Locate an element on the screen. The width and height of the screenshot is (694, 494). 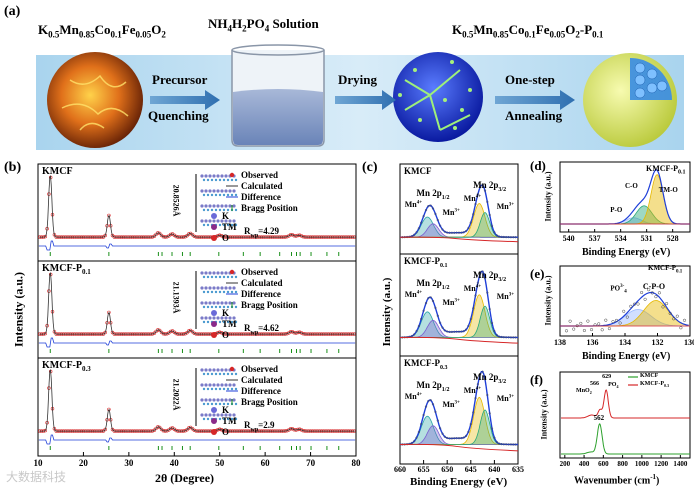
panel-c-ylabel: Intensity (a.u.) is located at coordinates (387, 312).